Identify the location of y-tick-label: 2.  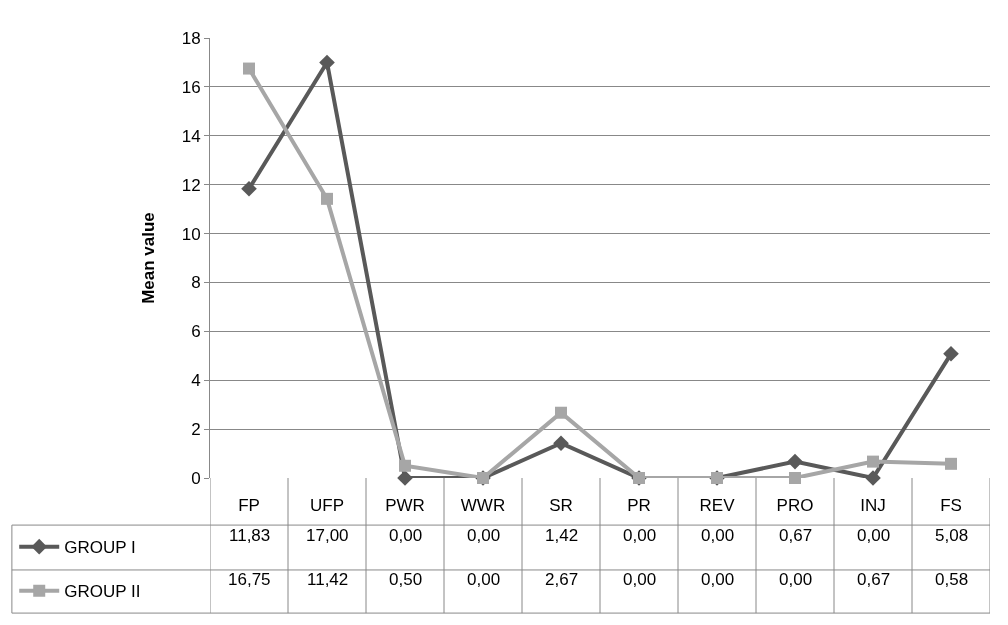
(196, 430).